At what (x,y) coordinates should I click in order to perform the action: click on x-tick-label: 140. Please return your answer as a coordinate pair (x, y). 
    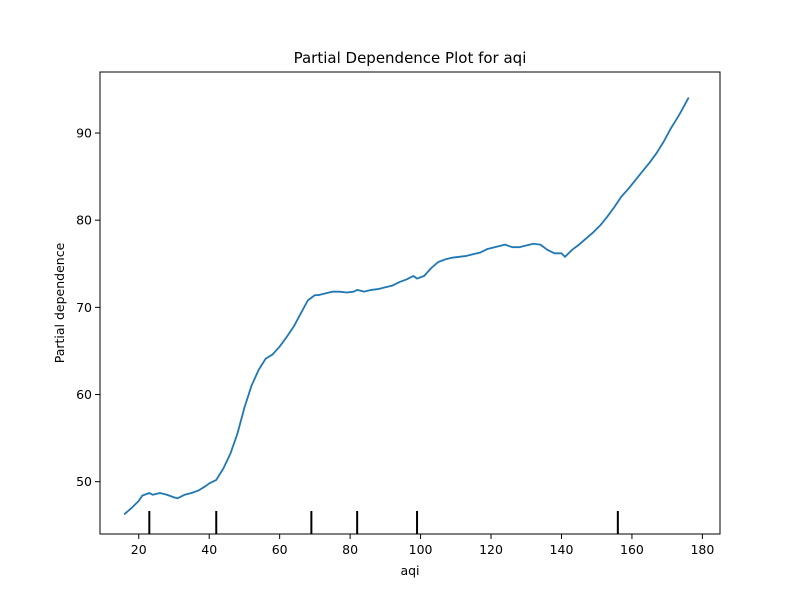
    Looking at the image, I should click on (562, 549).